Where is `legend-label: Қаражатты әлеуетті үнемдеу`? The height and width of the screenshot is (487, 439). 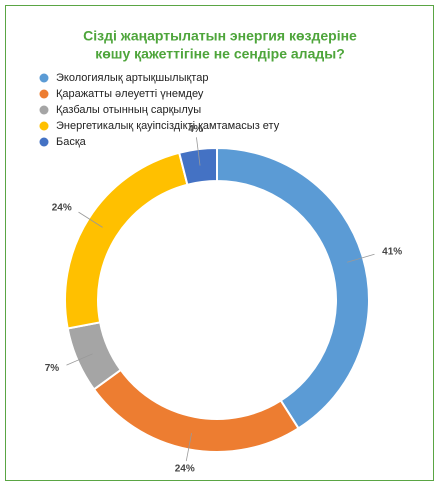 legend-label: Қаражатты әлеуетті үнемдеу is located at coordinates (130, 94).